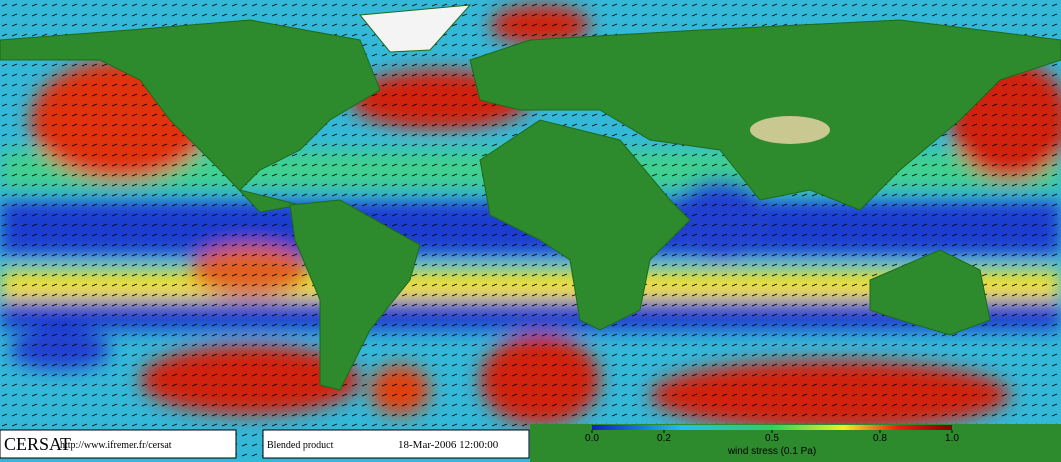  I want to click on greenland, so click(415, 28).